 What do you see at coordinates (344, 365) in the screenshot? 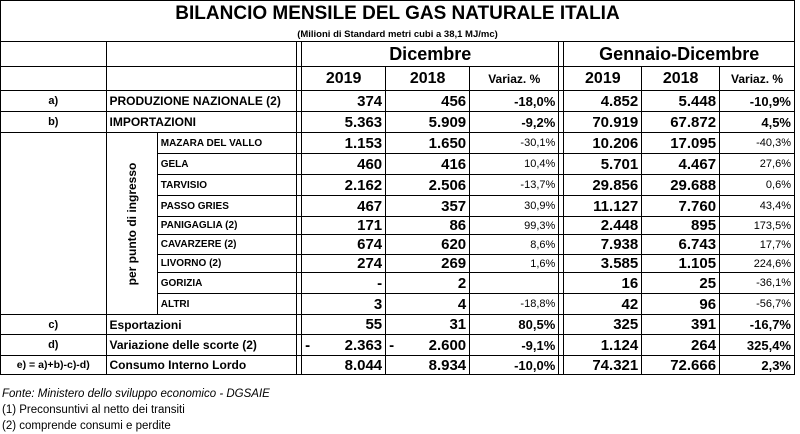
I see `month-2019-value: 8.044` at bounding box center [344, 365].